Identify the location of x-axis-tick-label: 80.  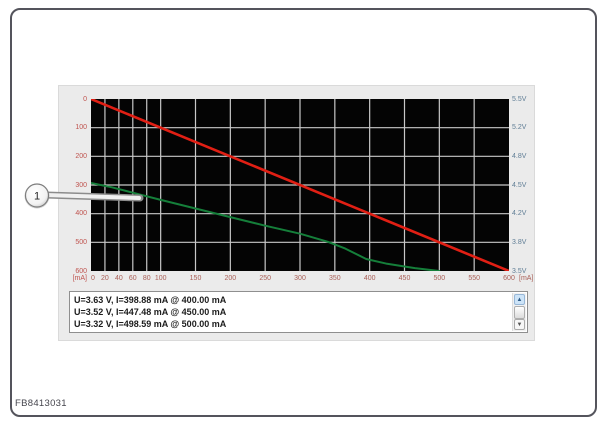
(146, 278).